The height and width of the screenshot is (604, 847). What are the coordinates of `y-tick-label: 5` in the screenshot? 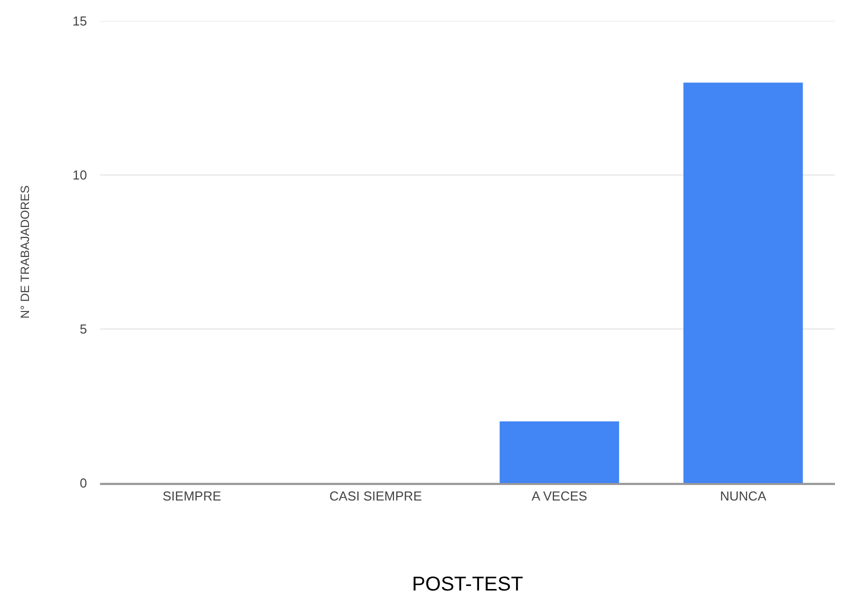 It's located at (83, 329).